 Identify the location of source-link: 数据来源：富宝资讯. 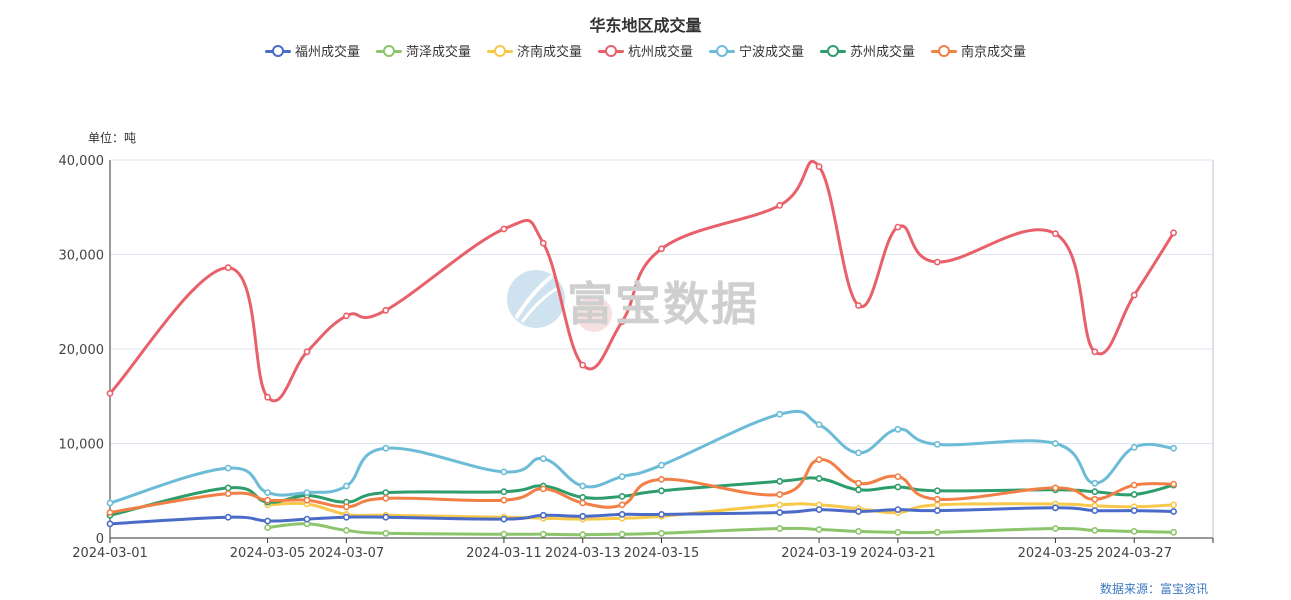
(1153, 589).